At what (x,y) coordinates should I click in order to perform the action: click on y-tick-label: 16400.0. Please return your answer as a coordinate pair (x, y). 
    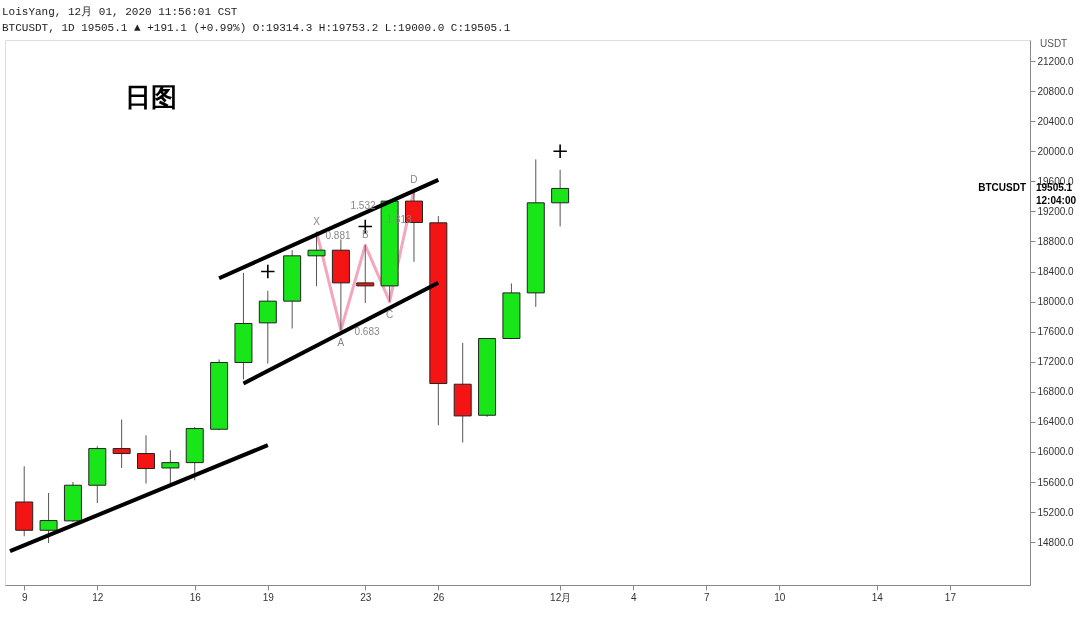
    Looking at the image, I should click on (1056, 422).